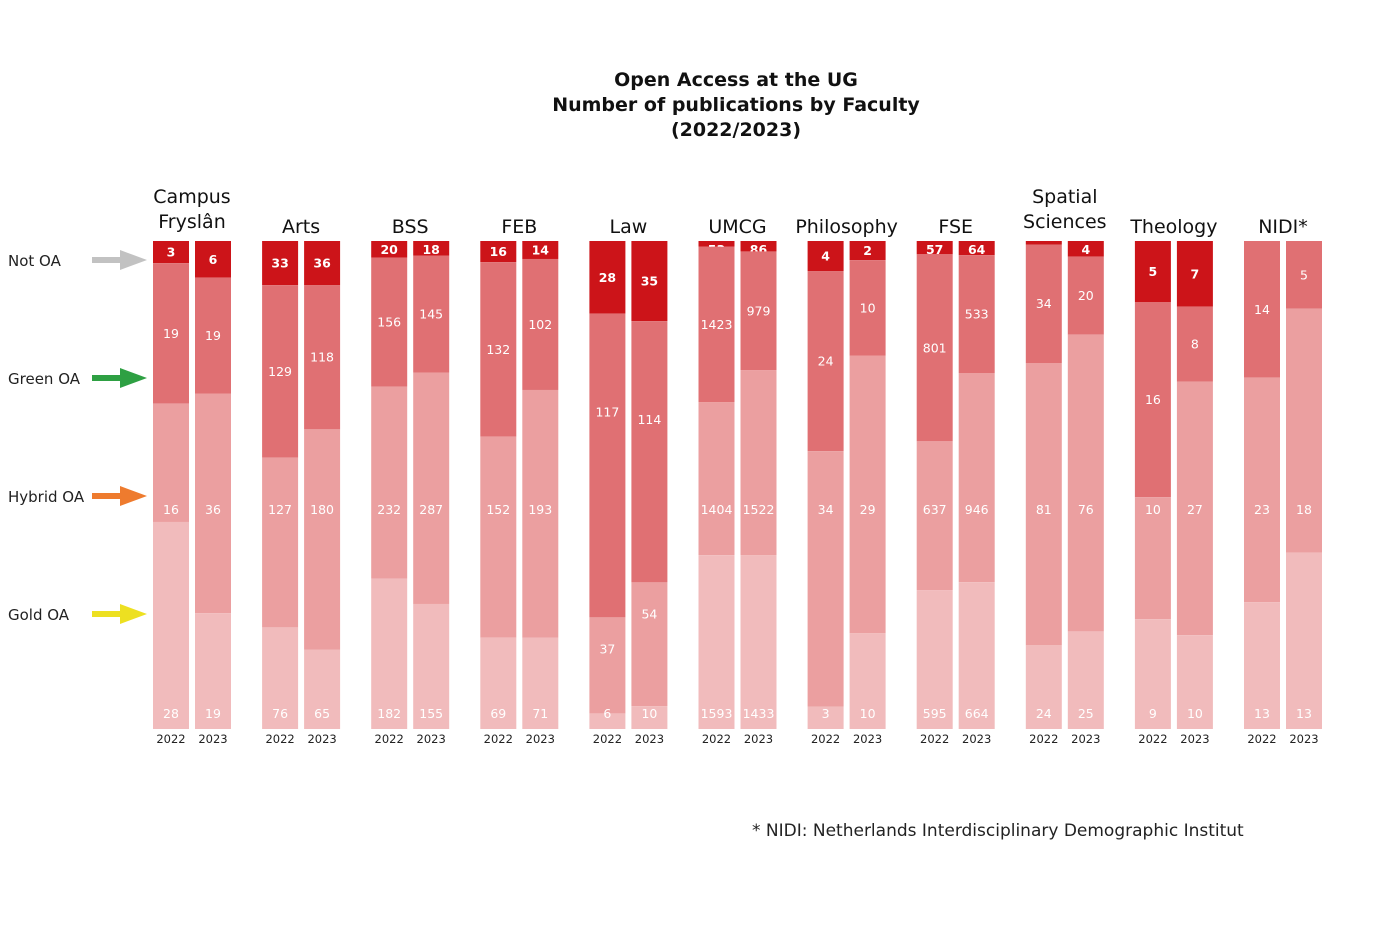 This screenshot has height=943, width=1376. I want to click on bar-segment-spatial-sciences-2023-not-oa, so click(1085, 249).